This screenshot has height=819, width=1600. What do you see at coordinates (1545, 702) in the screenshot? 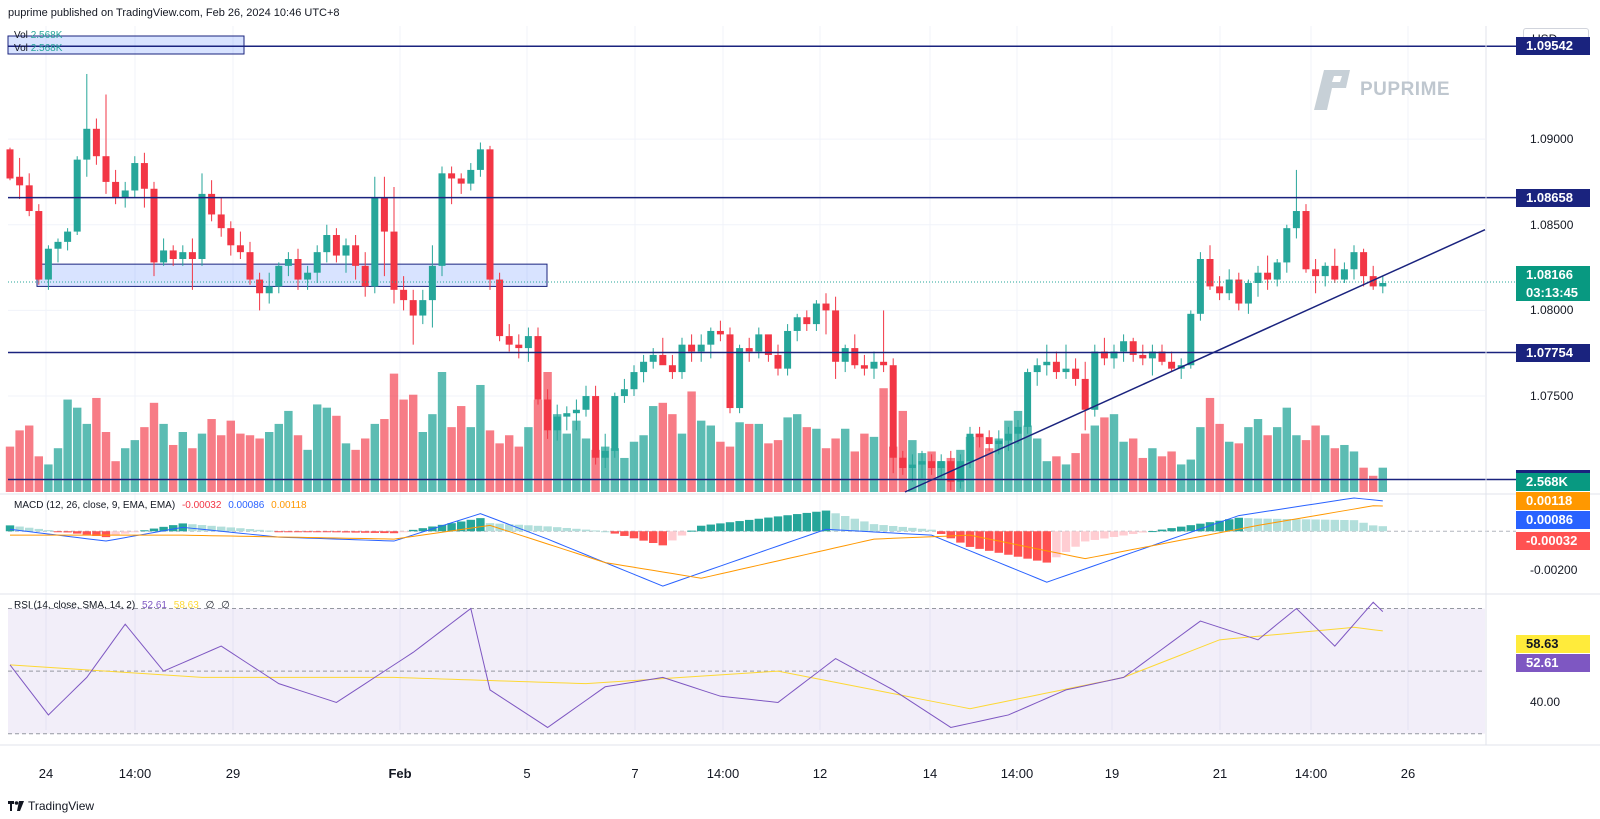
I see `rsi-tick-label: 40.00` at bounding box center [1545, 702].